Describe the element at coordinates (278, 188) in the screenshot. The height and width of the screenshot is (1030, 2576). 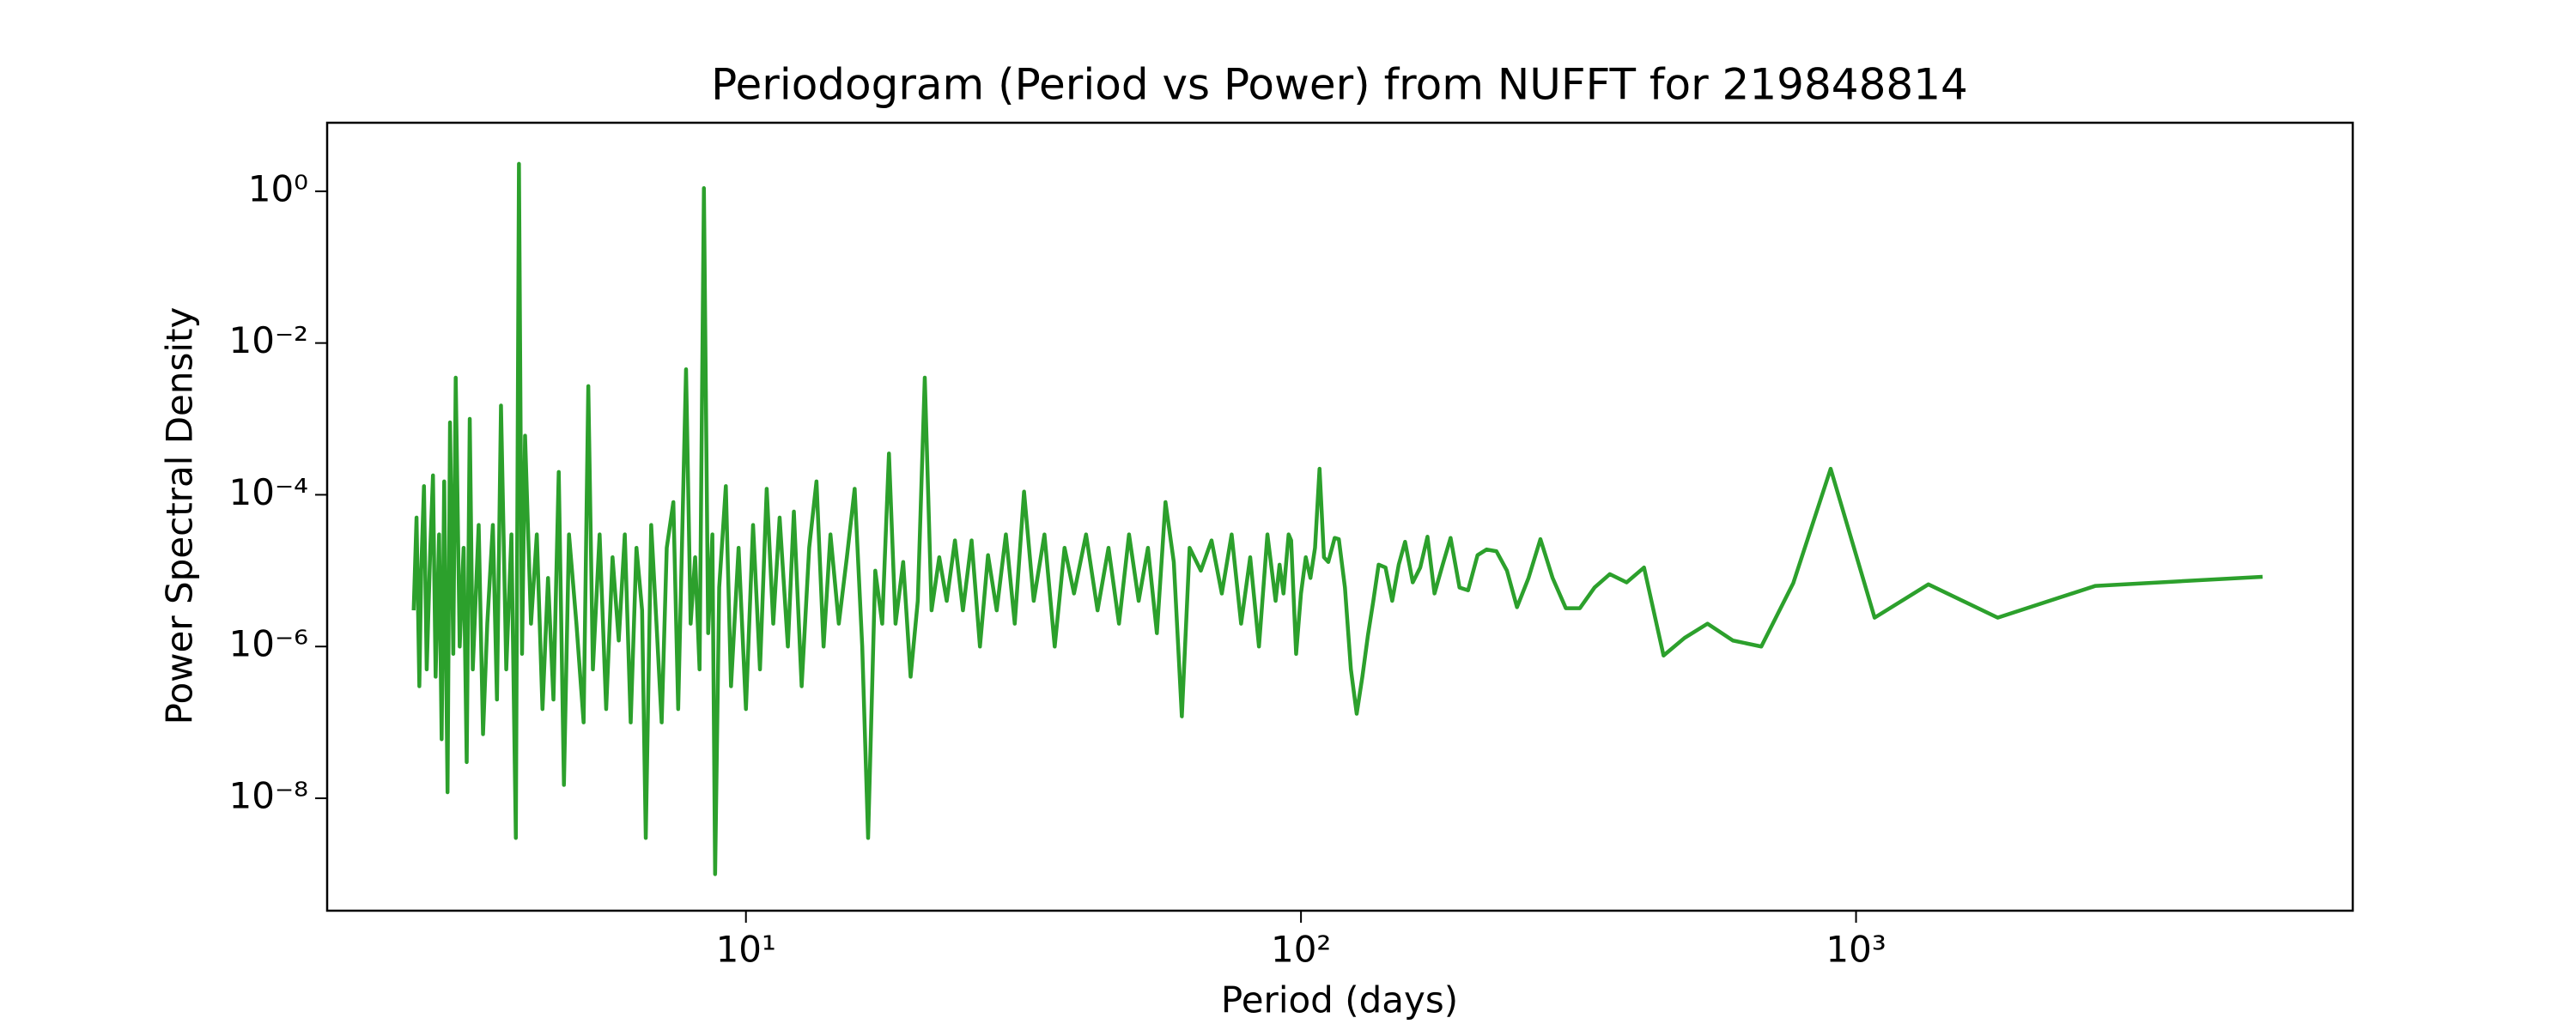
I see `y-tick-label: 10⁰` at that location.